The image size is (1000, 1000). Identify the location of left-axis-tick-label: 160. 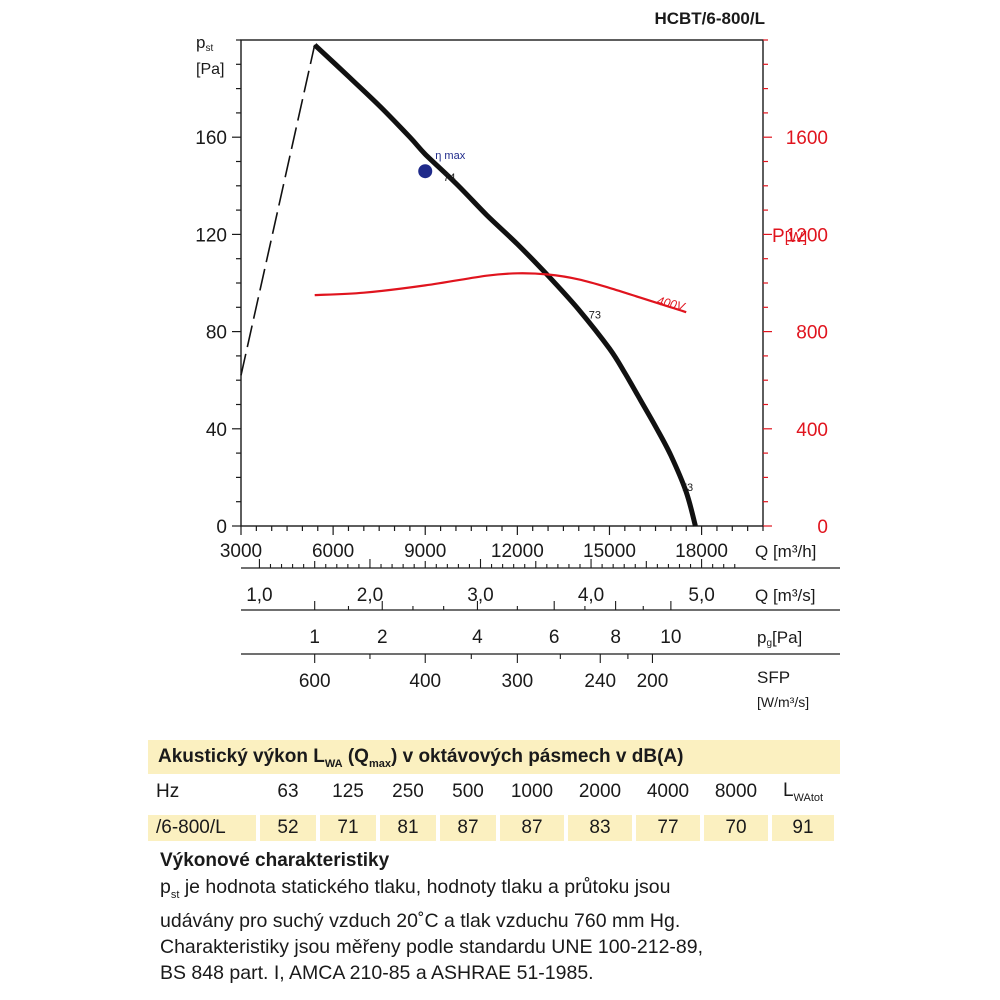
(211, 138).